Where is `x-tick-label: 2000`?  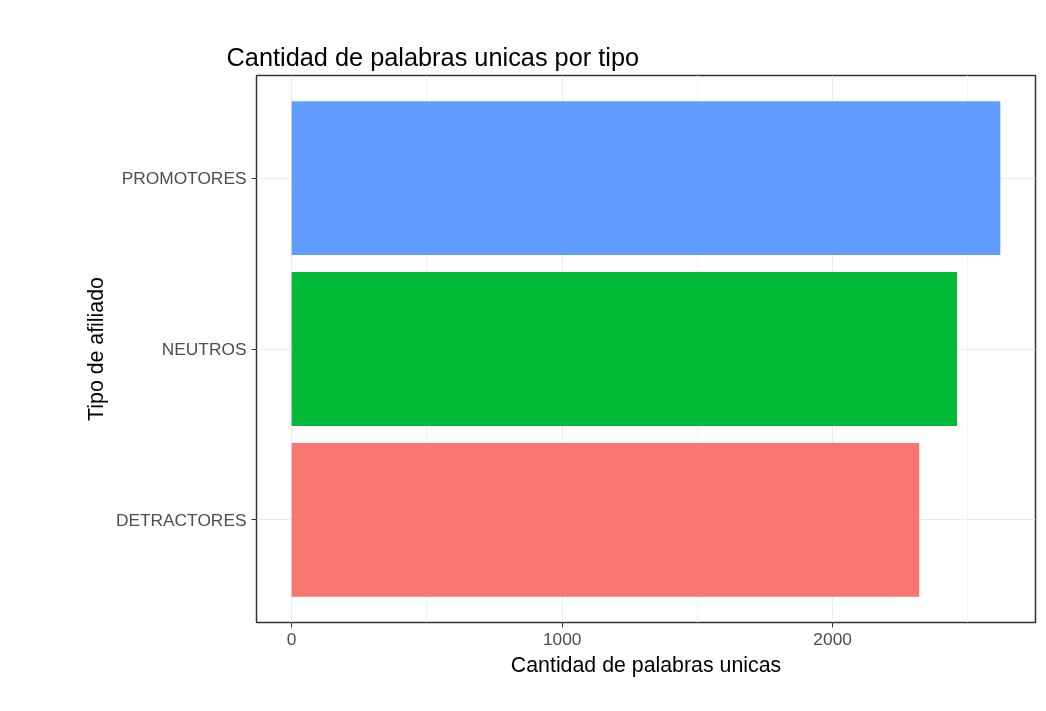 x-tick-label: 2000 is located at coordinates (832, 638).